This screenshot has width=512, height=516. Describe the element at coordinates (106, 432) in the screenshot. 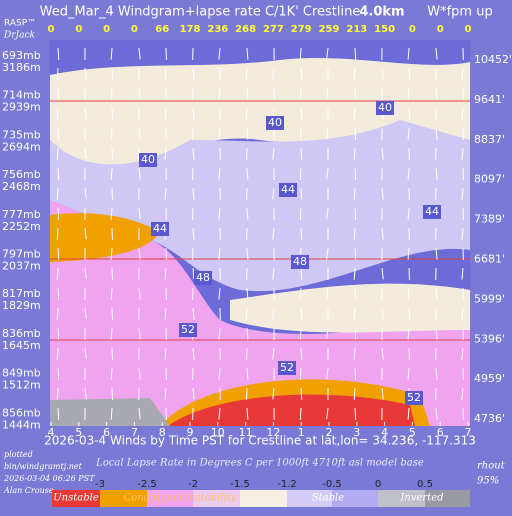

I see `x-tick-label: 6` at that location.